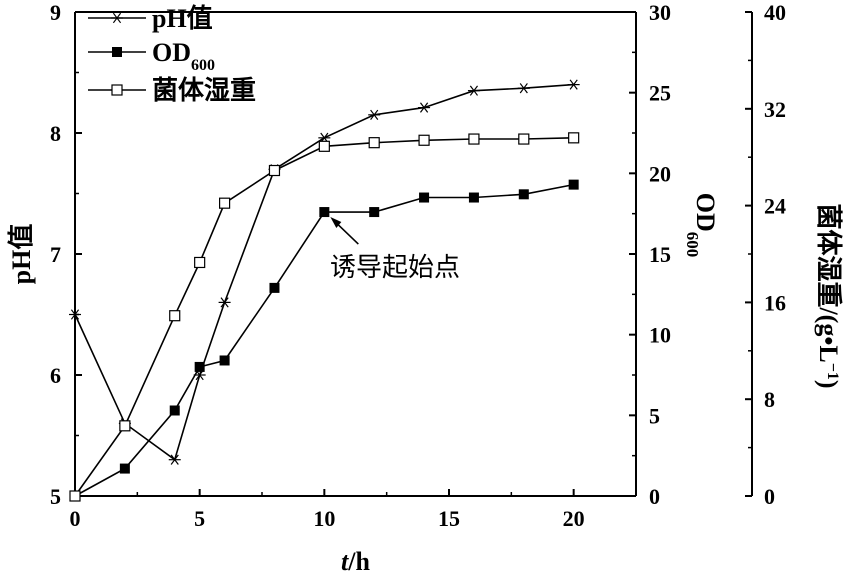 The width and height of the screenshot is (848, 574). Describe the element at coordinates (654, 415) in the screenshot. I see `od-tick-label: 5` at that location.